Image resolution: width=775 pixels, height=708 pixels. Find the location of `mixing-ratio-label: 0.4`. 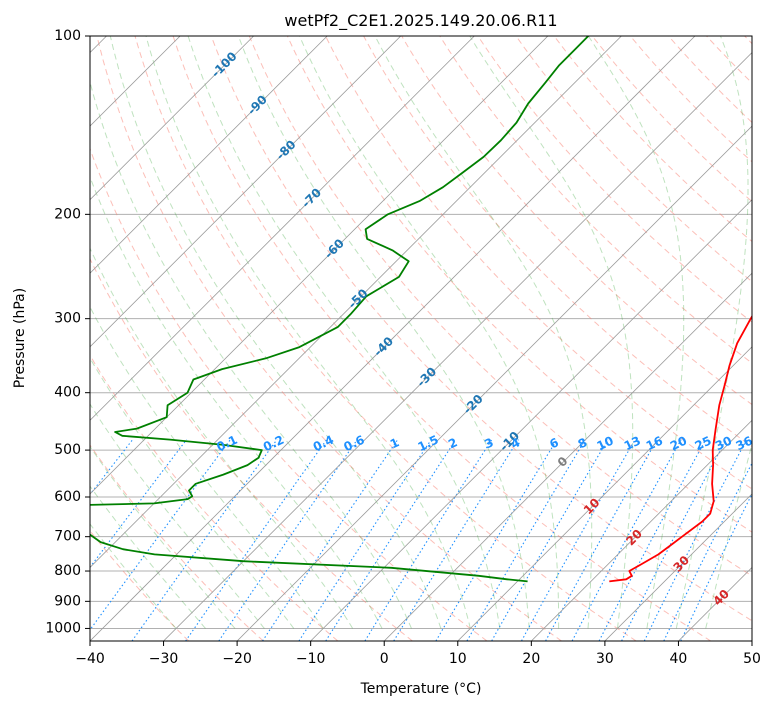

mixing-ratio-label: 0.4 is located at coordinates (323, 444).